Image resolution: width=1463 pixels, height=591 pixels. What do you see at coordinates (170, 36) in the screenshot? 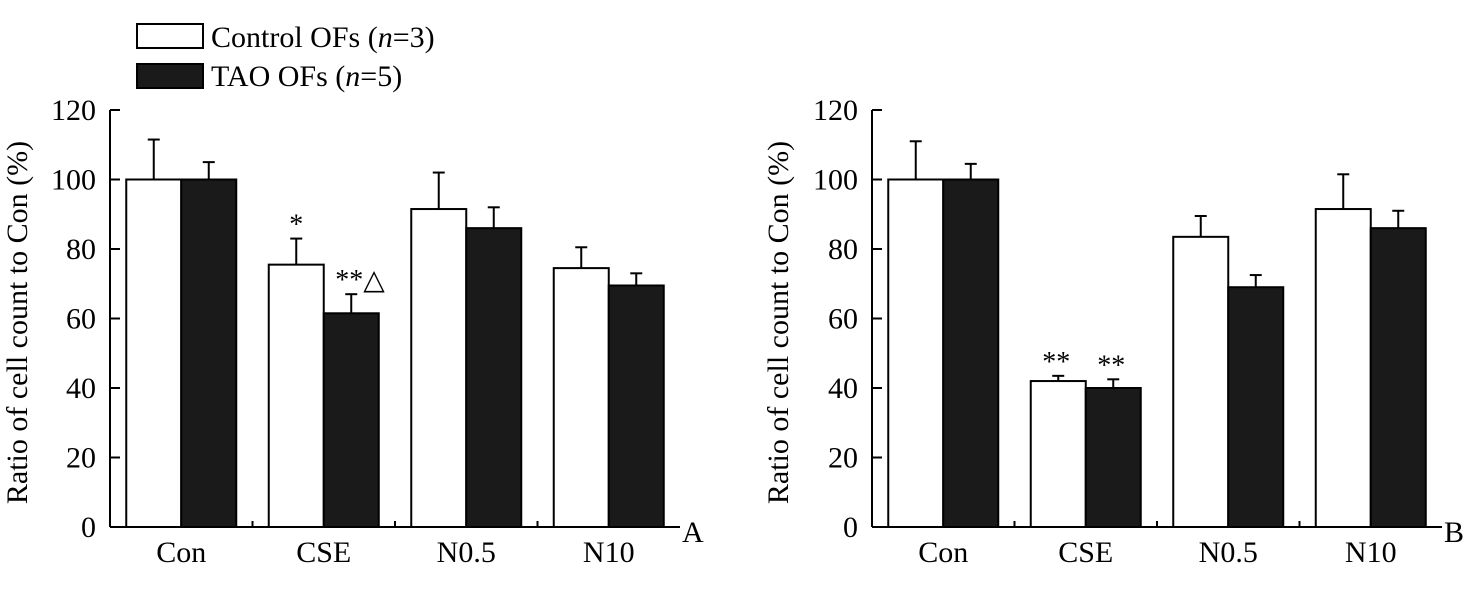
I see `legend-swatch-control` at bounding box center [170, 36].